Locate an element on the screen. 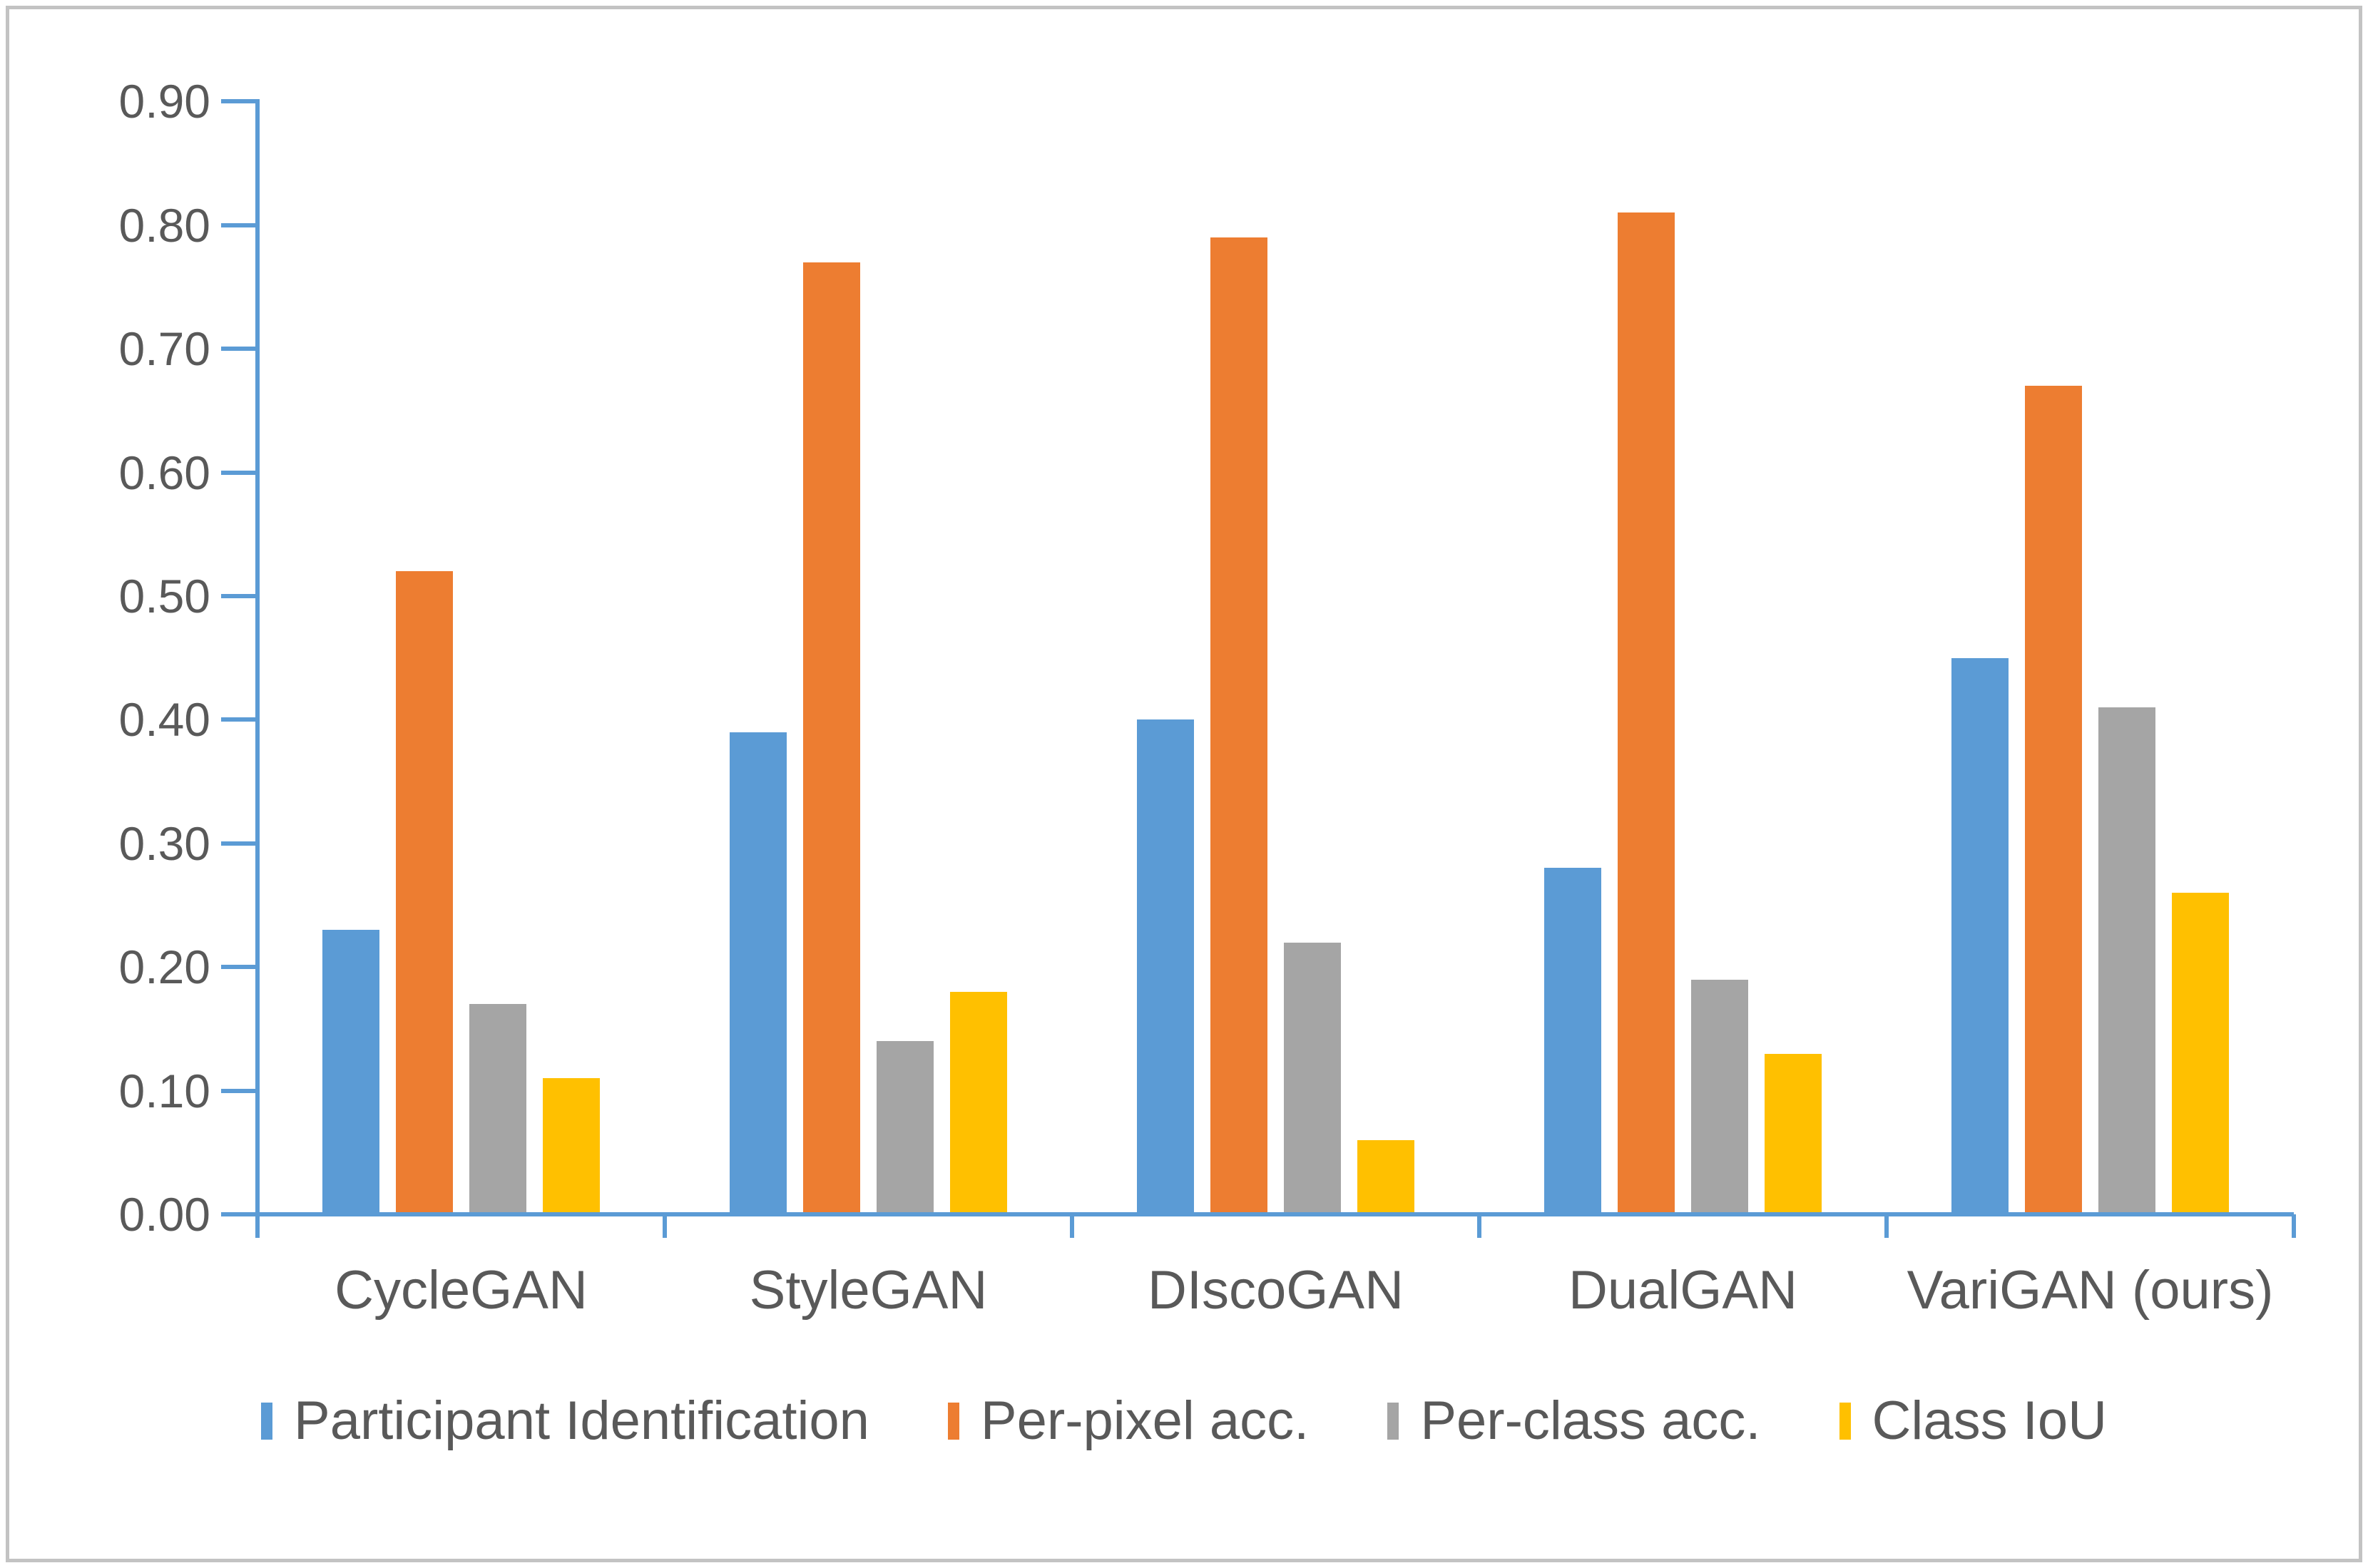 This screenshot has width=2368, height=1568. y-tick-label: 0.70 is located at coordinates (164, 349).